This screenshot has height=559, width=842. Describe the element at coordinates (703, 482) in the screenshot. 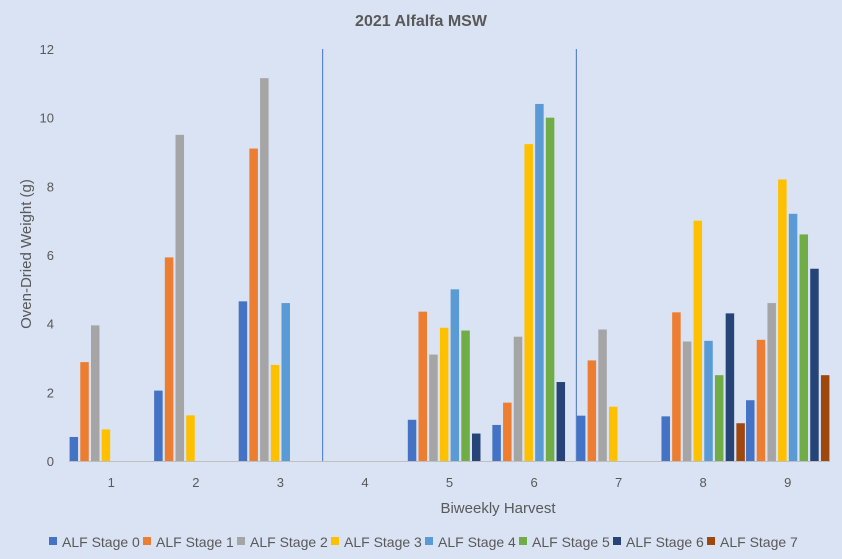

I see `x-tick-label: 8` at that location.